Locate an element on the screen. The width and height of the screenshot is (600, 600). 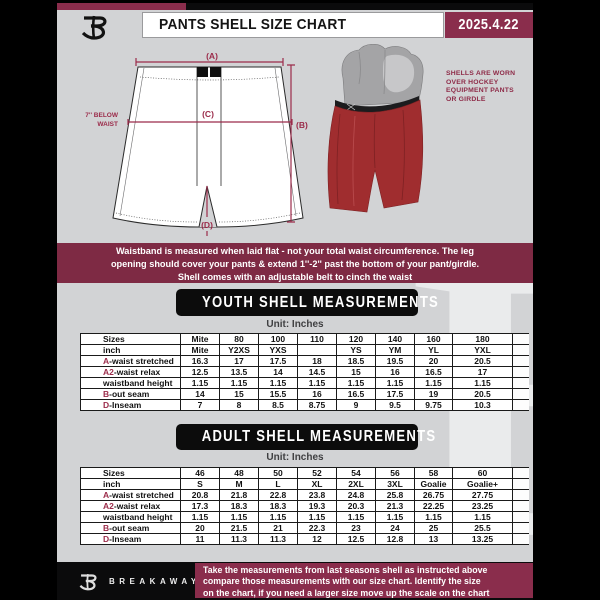
table-row: D-Inseam 7 8 8.5 8.75 9 9.5 9.75 10.3 is located at coordinates (304, 405).